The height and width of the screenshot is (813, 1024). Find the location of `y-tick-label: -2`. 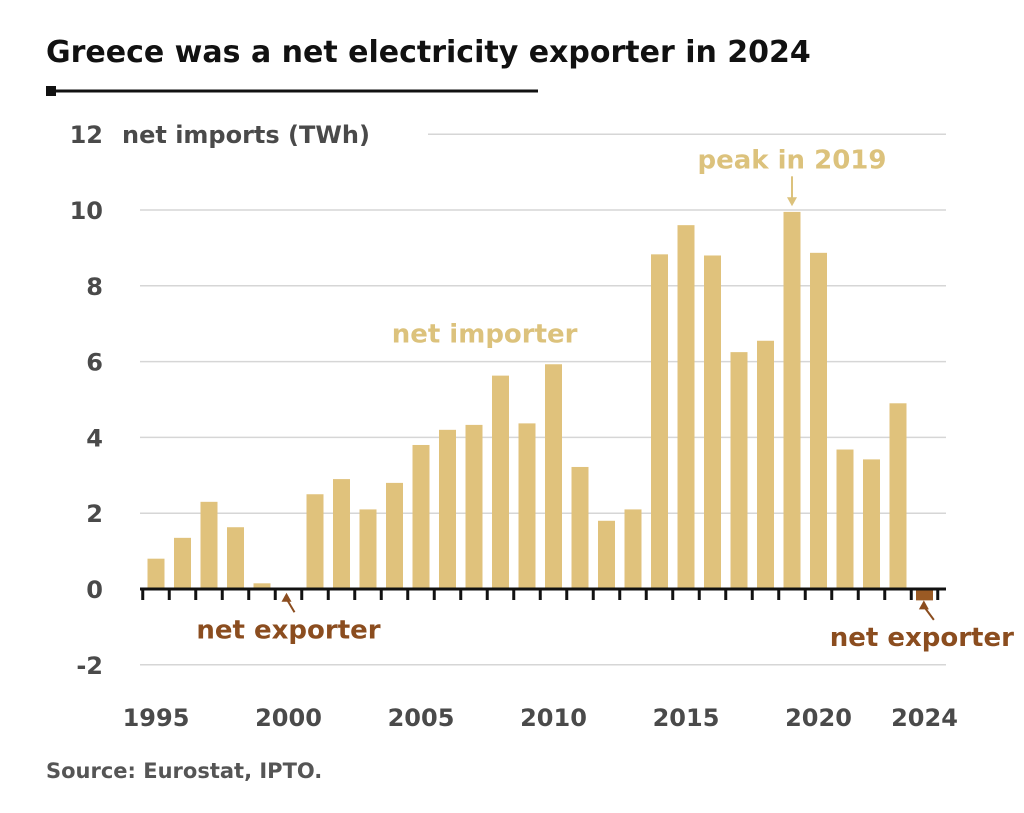

y-tick-label: -2 is located at coordinates (89, 666).